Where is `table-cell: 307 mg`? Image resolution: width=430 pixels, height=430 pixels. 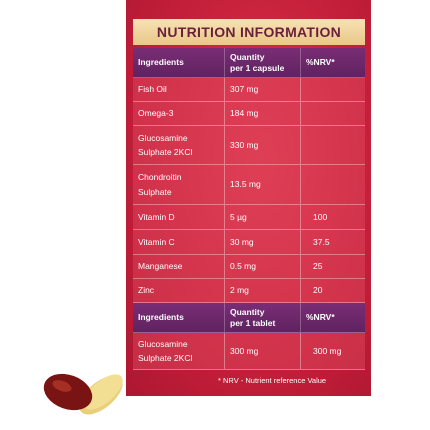
table-cell: 307 mg is located at coordinates (263, 90).